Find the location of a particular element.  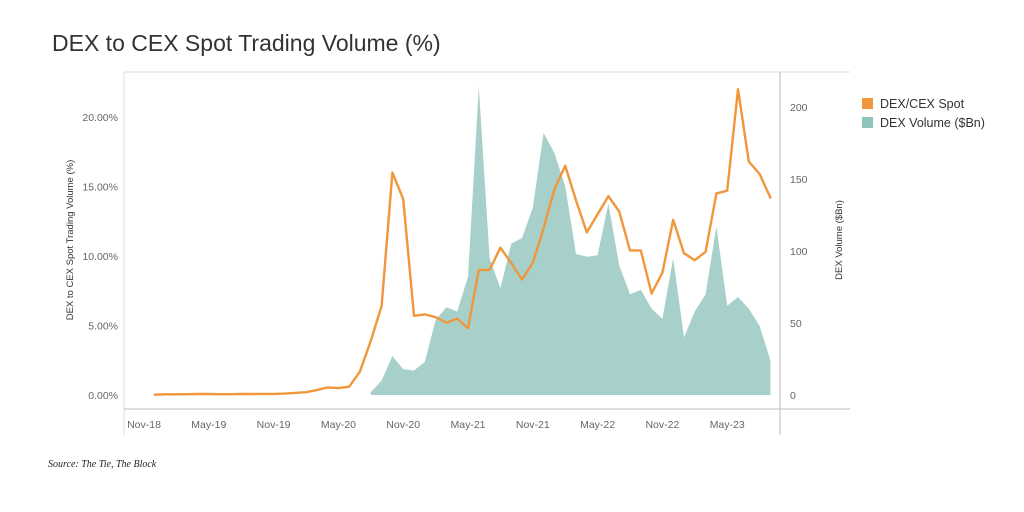

x-tick-label: May-21 is located at coordinates (467, 425).